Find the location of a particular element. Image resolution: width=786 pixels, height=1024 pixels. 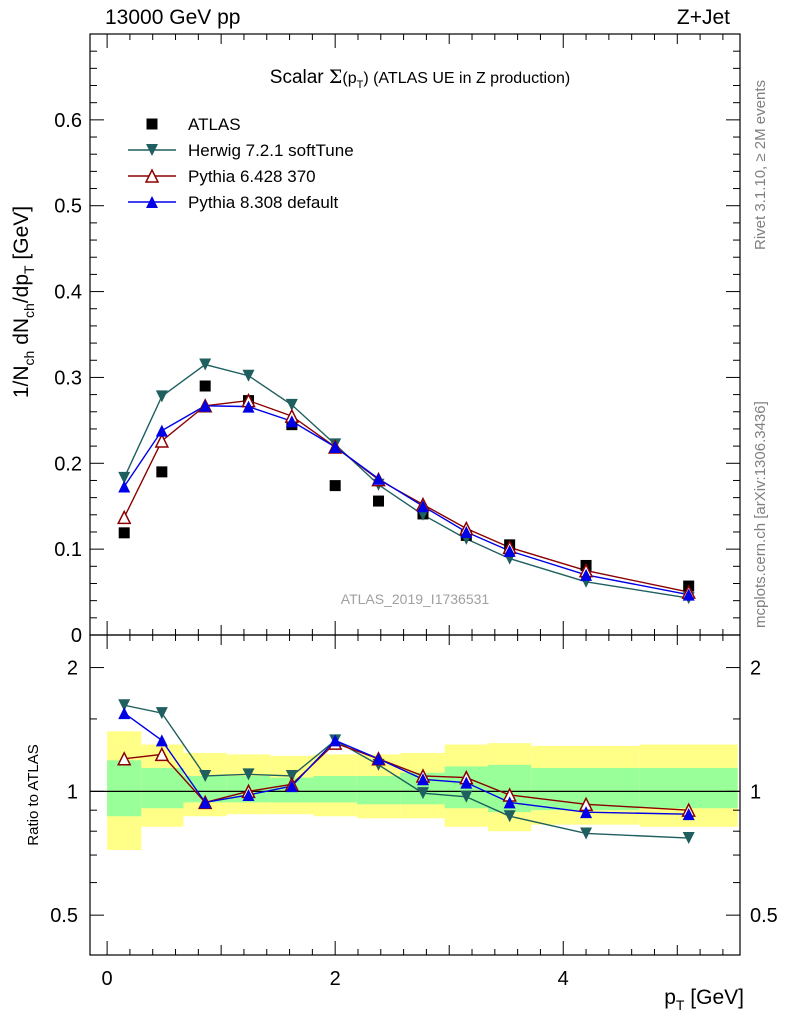

ratio-series-markers is located at coordinates (406, 772).